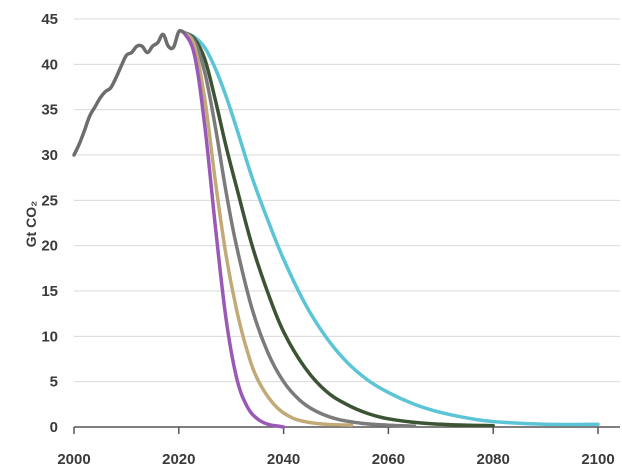  What do you see at coordinates (493, 459) in the screenshot?
I see `x-tick-label-2080: 2080` at bounding box center [493, 459].